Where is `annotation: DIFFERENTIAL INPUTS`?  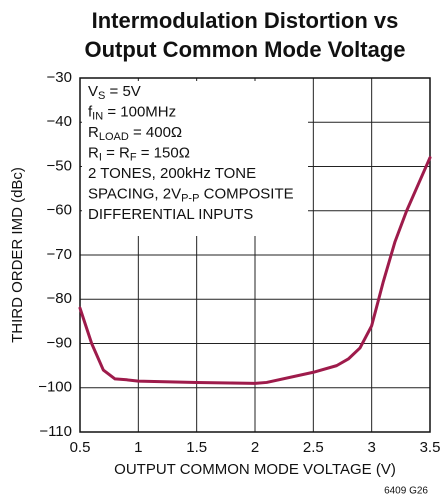
annotation: DIFFERENTIAL INPUTS is located at coordinates (170, 214).